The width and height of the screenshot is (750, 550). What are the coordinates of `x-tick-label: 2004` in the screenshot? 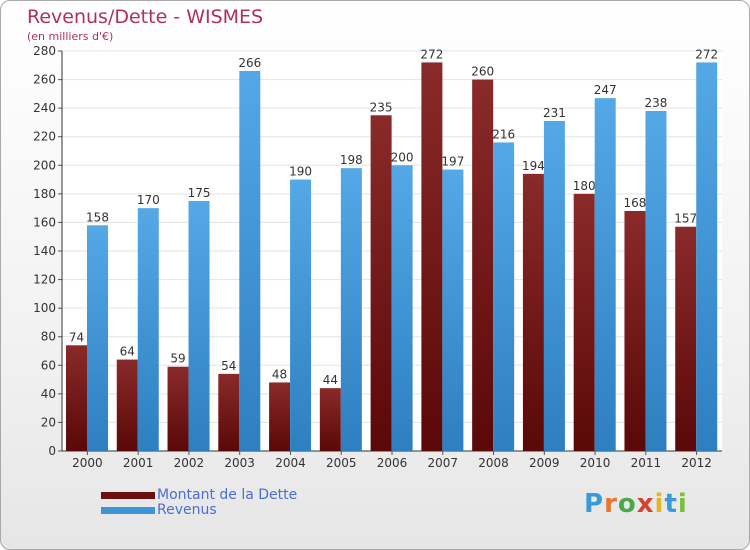 It's located at (290, 463).